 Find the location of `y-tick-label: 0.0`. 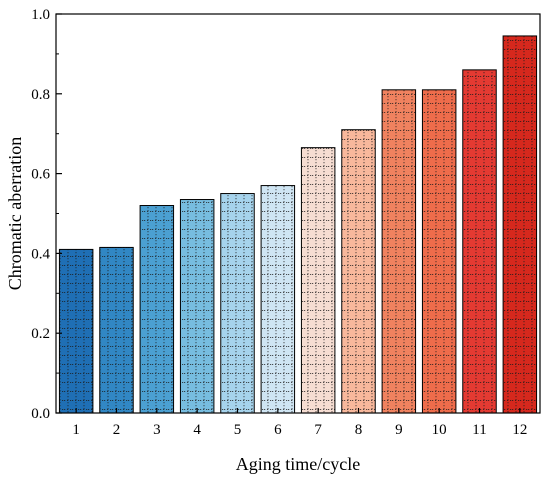

y-tick-label: 0.0 is located at coordinates (40, 414).